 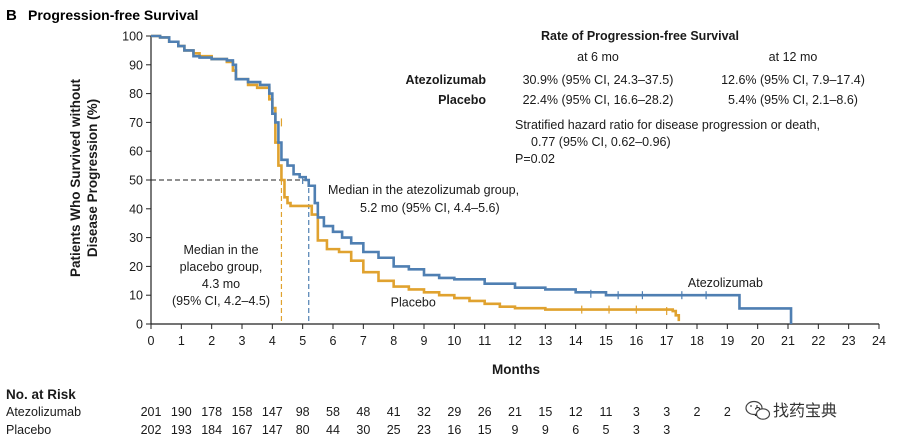 What do you see at coordinates (598, 80) in the screenshot?
I see `rate-row-6mo: 30.9% (95% CI, 24.3–37.5)` at bounding box center [598, 80].